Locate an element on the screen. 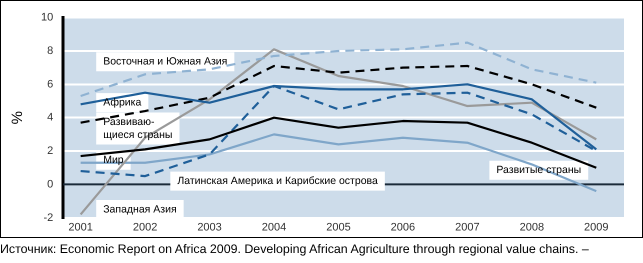 This screenshot has width=643, height=263. x-tick-label: 2007 is located at coordinates (467, 227).